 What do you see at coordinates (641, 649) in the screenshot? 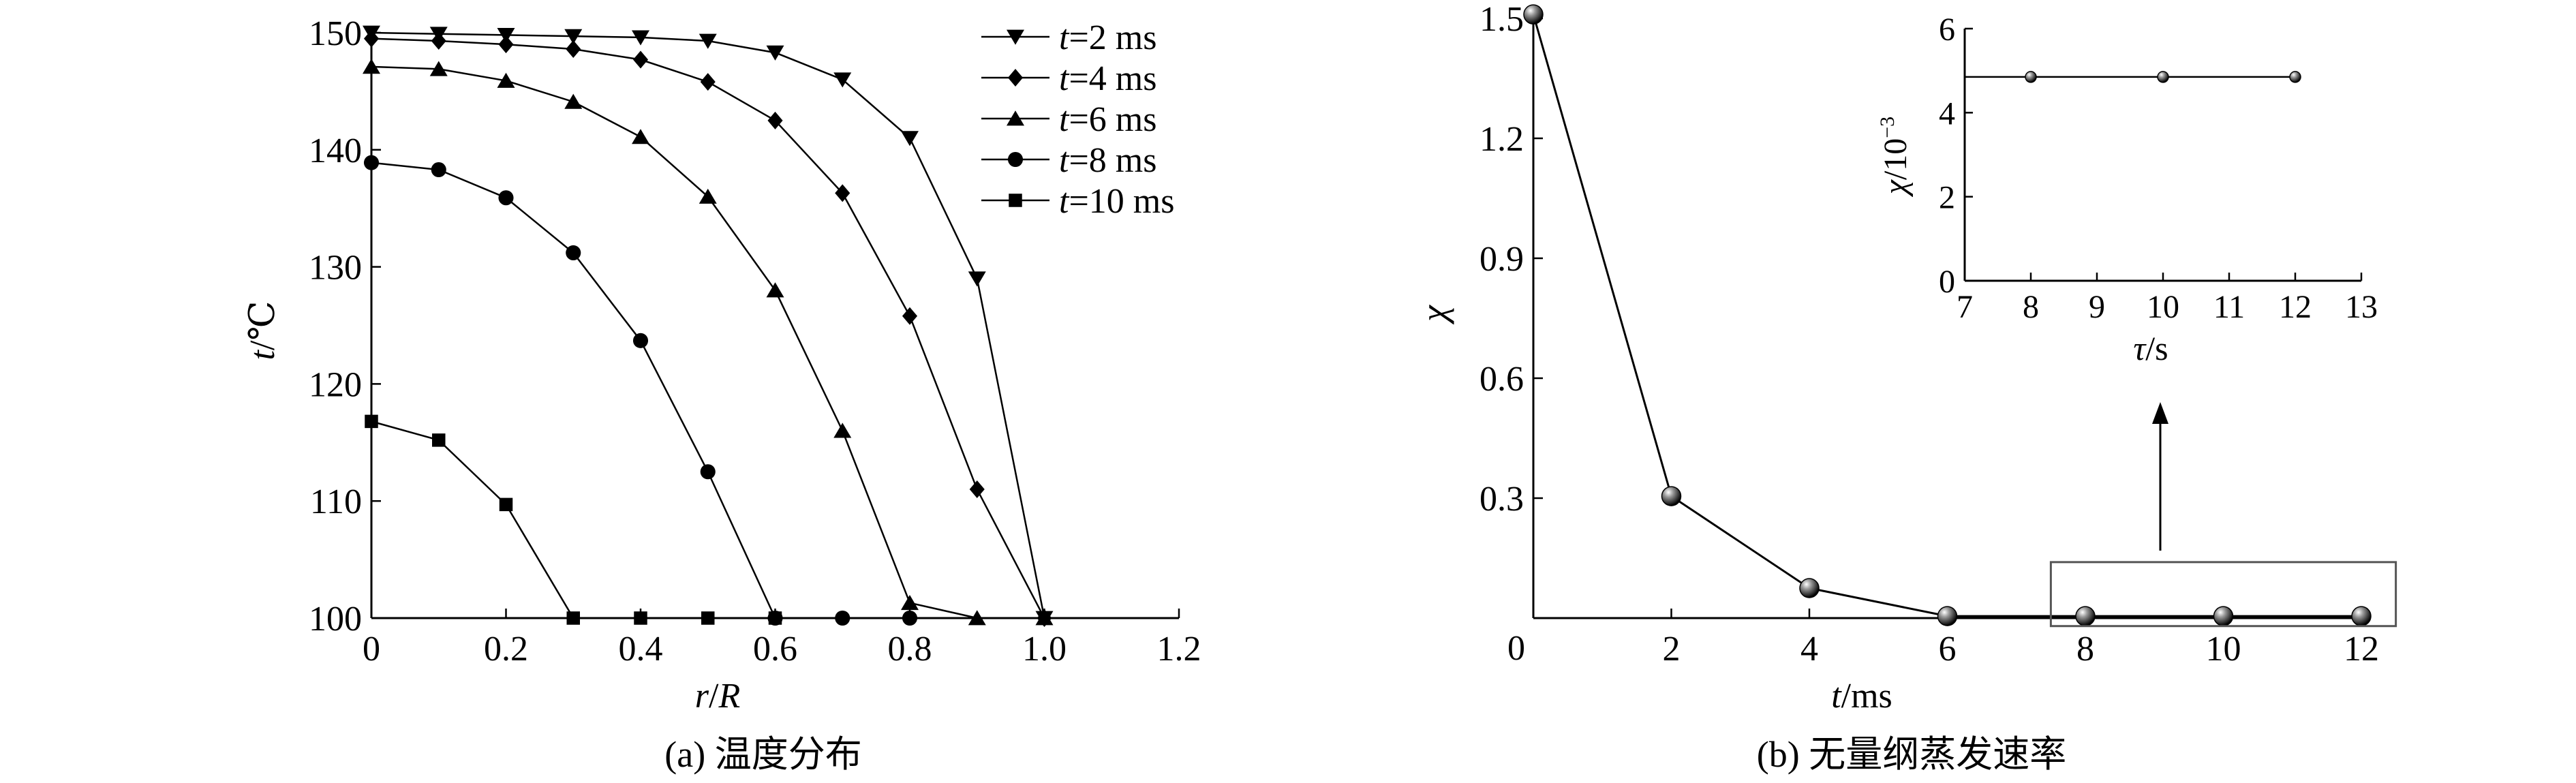
I see `x-tick-label: 0.4` at bounding box center [641, 649].